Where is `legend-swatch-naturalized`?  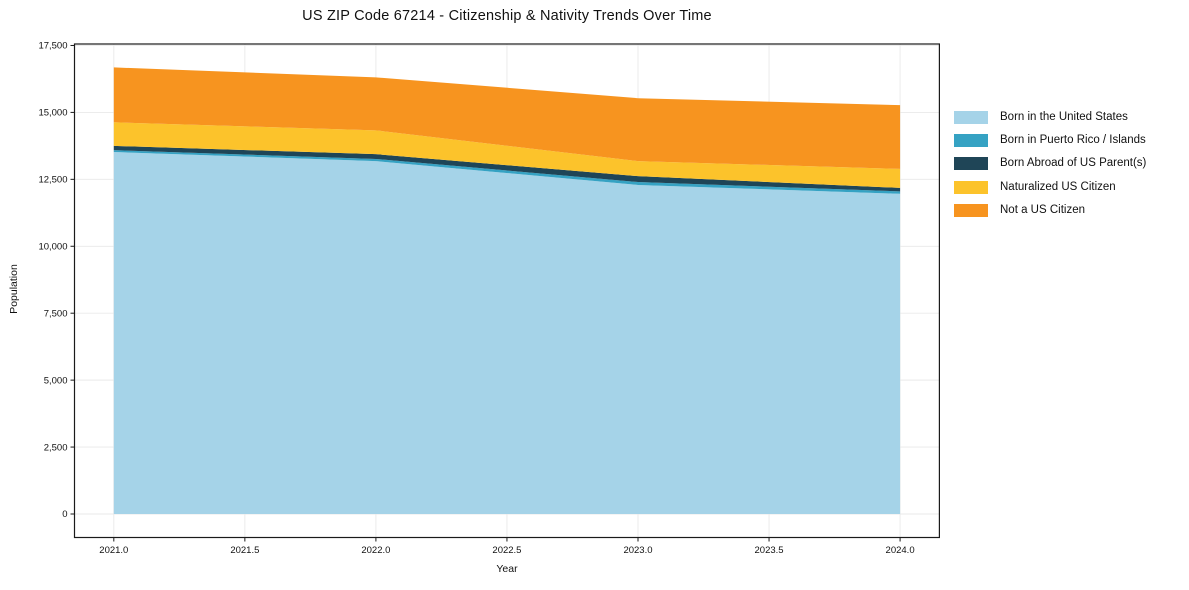
legend-swatch-naturalized is located at coordinates (971, 187).